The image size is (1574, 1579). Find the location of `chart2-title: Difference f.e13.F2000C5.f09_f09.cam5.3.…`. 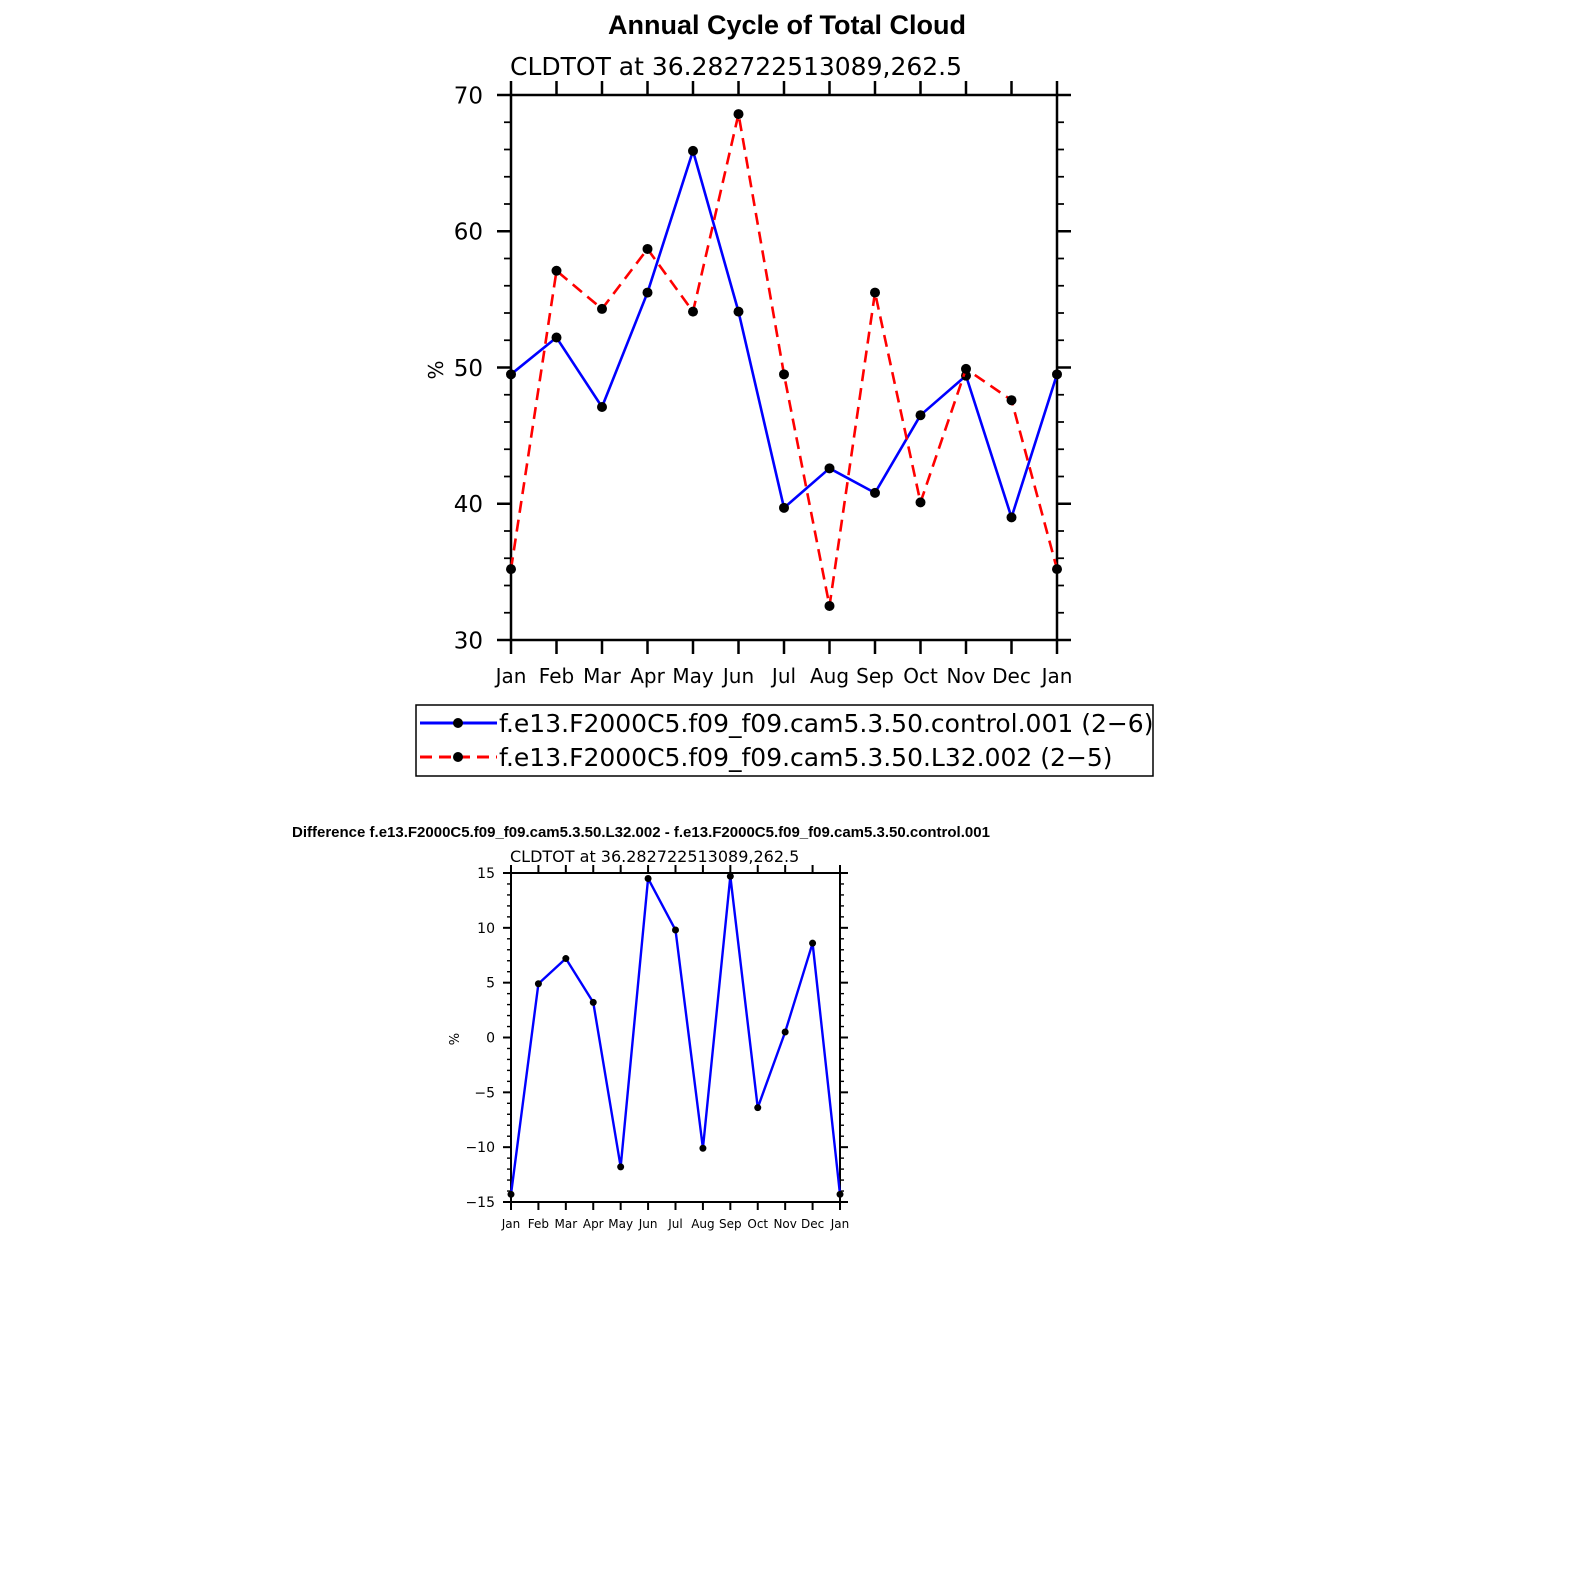

chart2-title: Difference f.e13.F2000C5.f09_f09.cam5.3.… is located at coordinates (641, 832).